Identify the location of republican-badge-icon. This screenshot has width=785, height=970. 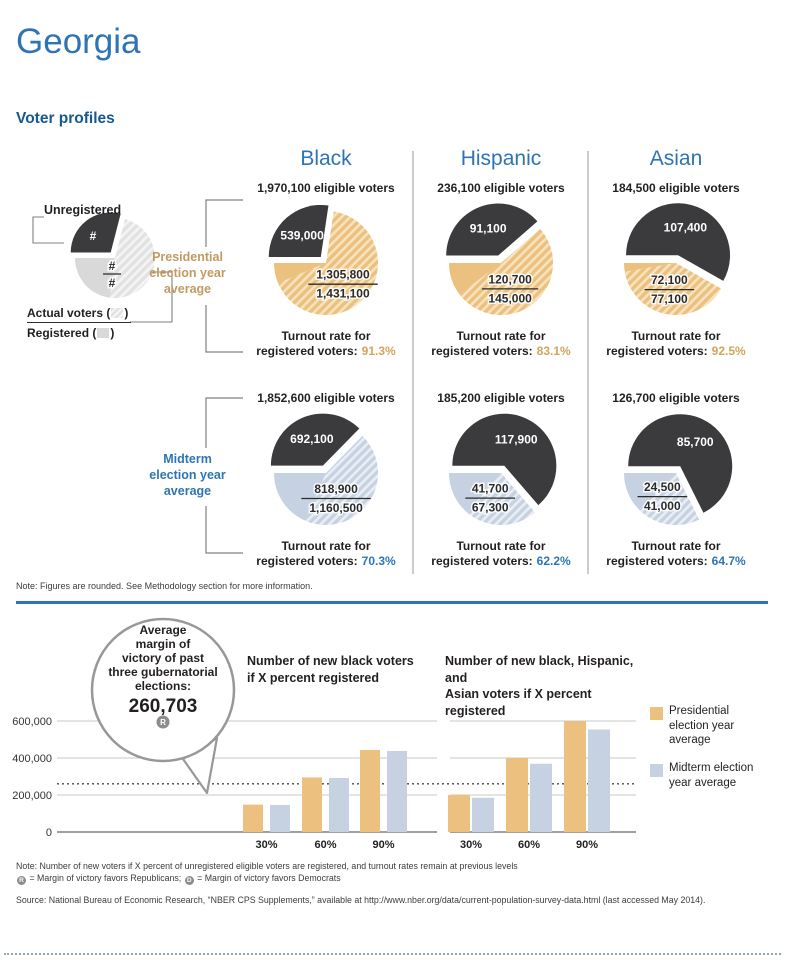
(163, 722).